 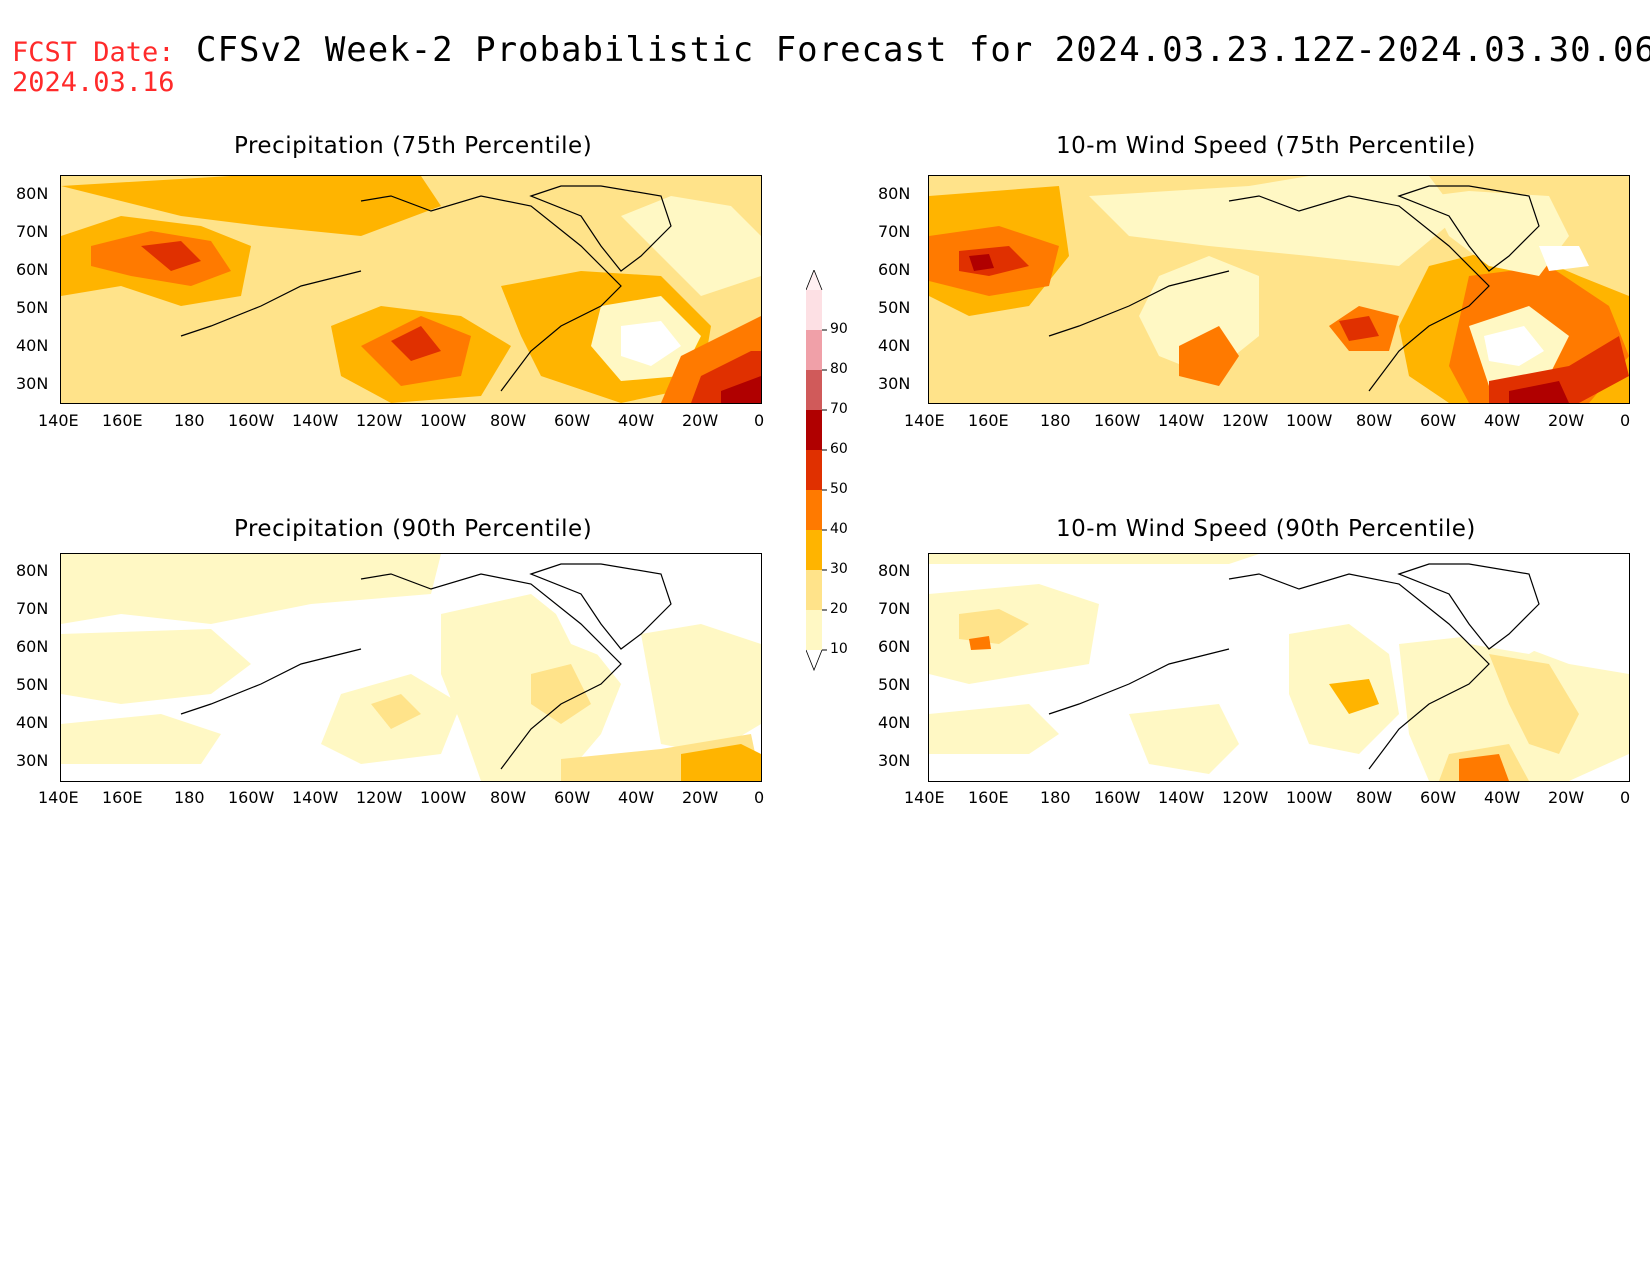 I want to click on colorbar-label: 80, so click(x=839, y=369).